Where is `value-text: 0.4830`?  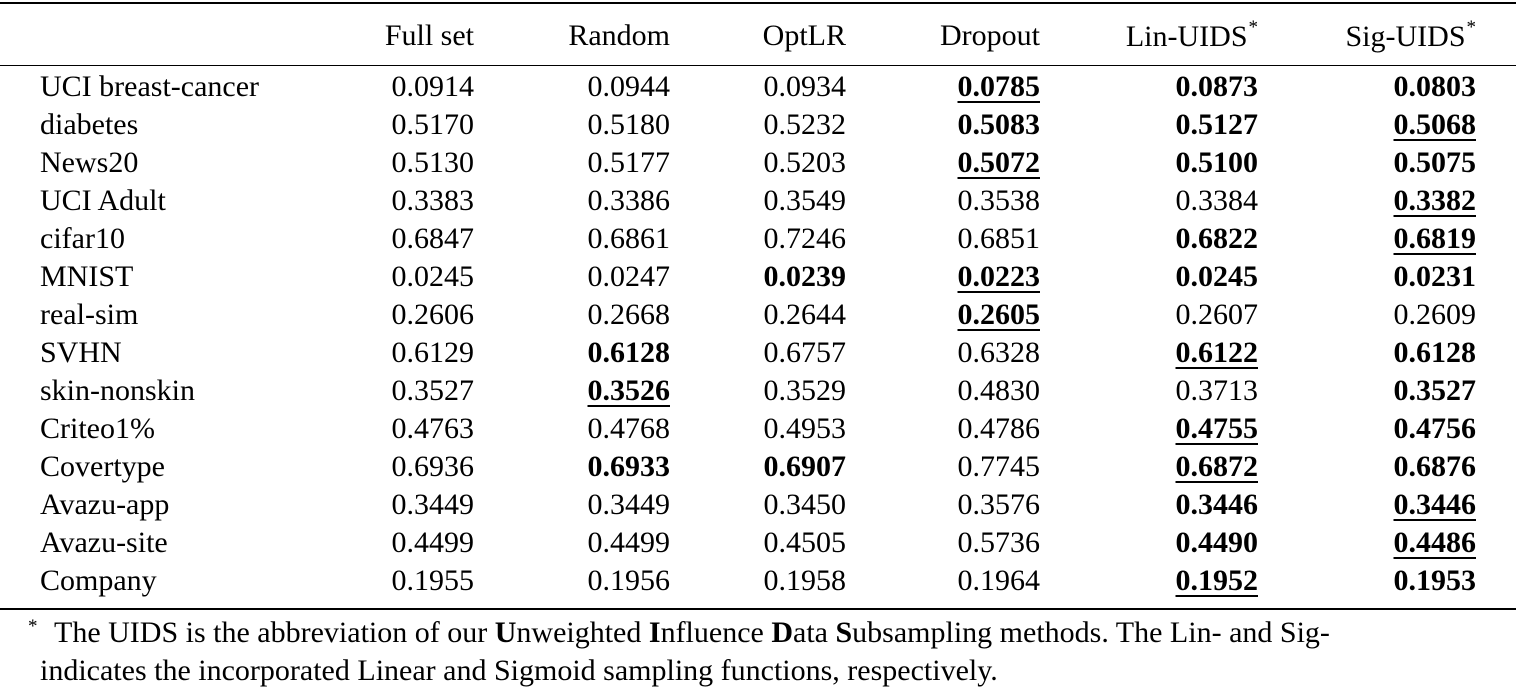
value-text: 0.4830 is located at coordinates (999, 390).